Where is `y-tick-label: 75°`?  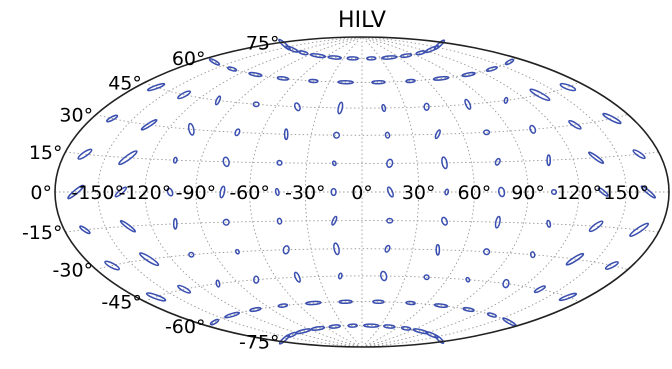
y-tick-label: 75° is located at coordinates (263, 43).